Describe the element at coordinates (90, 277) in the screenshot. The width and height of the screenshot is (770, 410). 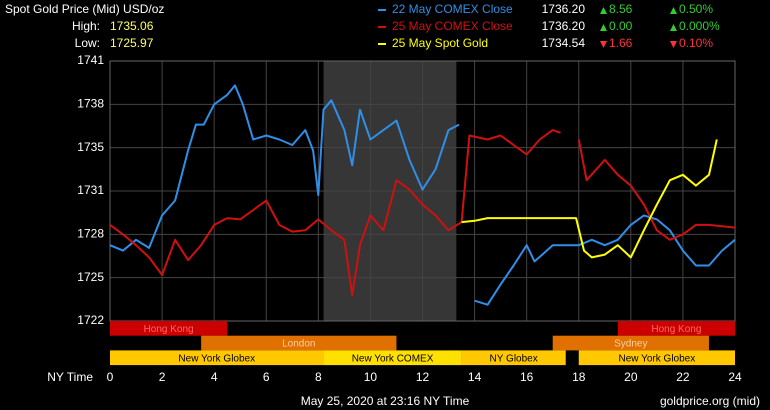
I see `y-tick-label: 1725` at that location.